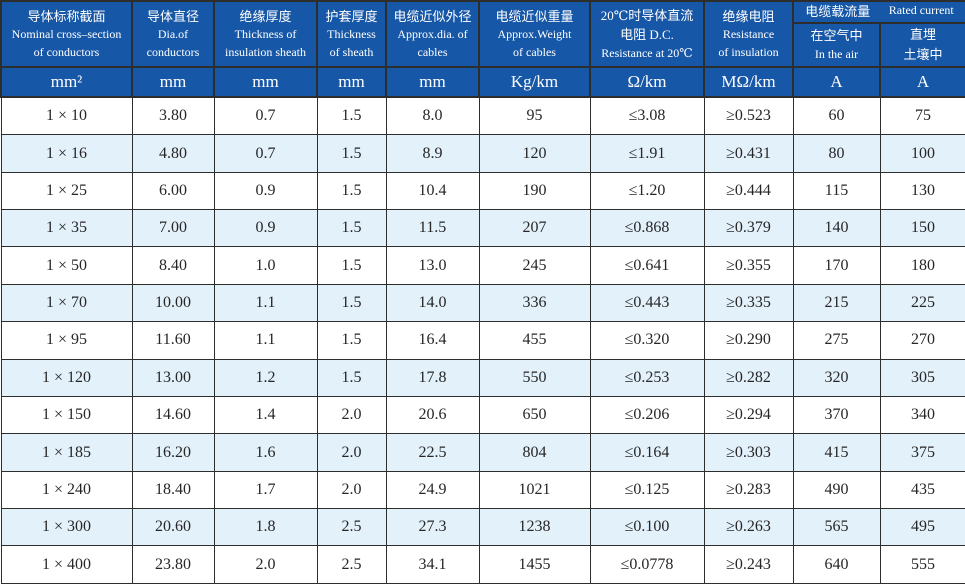 This screenshot has height=584, width=965. I want to click on table-cell: ≥0.303, so click(748, 452).